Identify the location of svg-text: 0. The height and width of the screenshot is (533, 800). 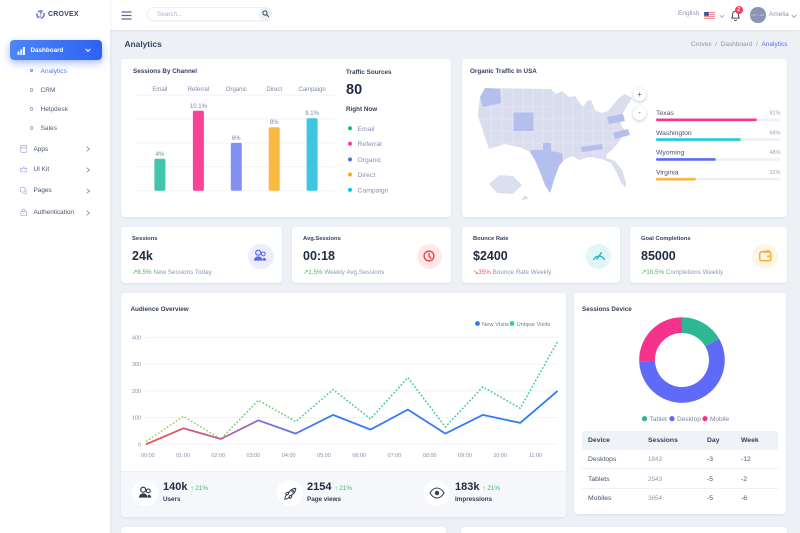
(139, 445).